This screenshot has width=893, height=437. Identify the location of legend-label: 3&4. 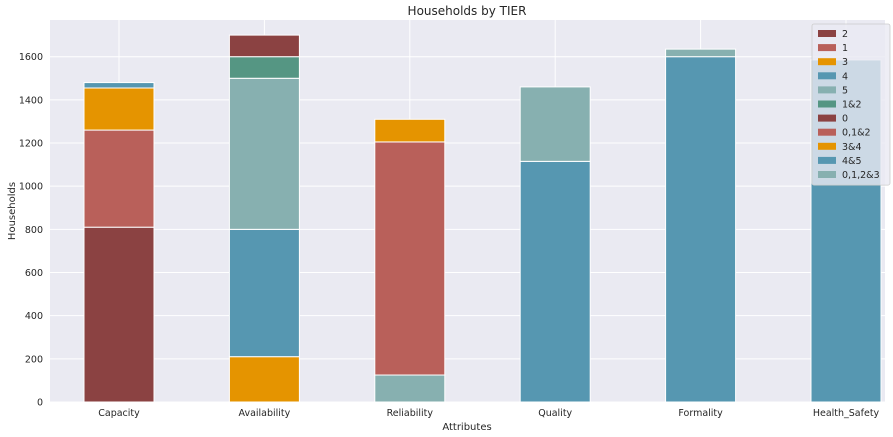
(852, 147).